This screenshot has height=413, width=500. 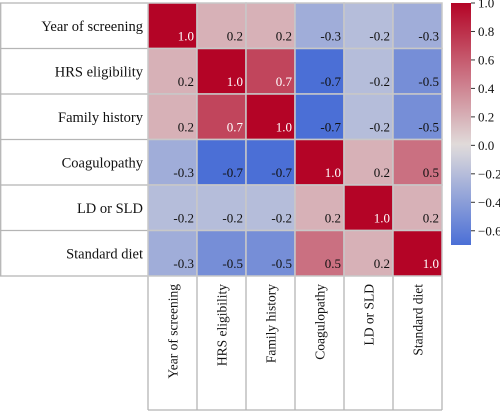 I want to click on colorbar-tick-label: 0.6, so click(x=486, y=59).